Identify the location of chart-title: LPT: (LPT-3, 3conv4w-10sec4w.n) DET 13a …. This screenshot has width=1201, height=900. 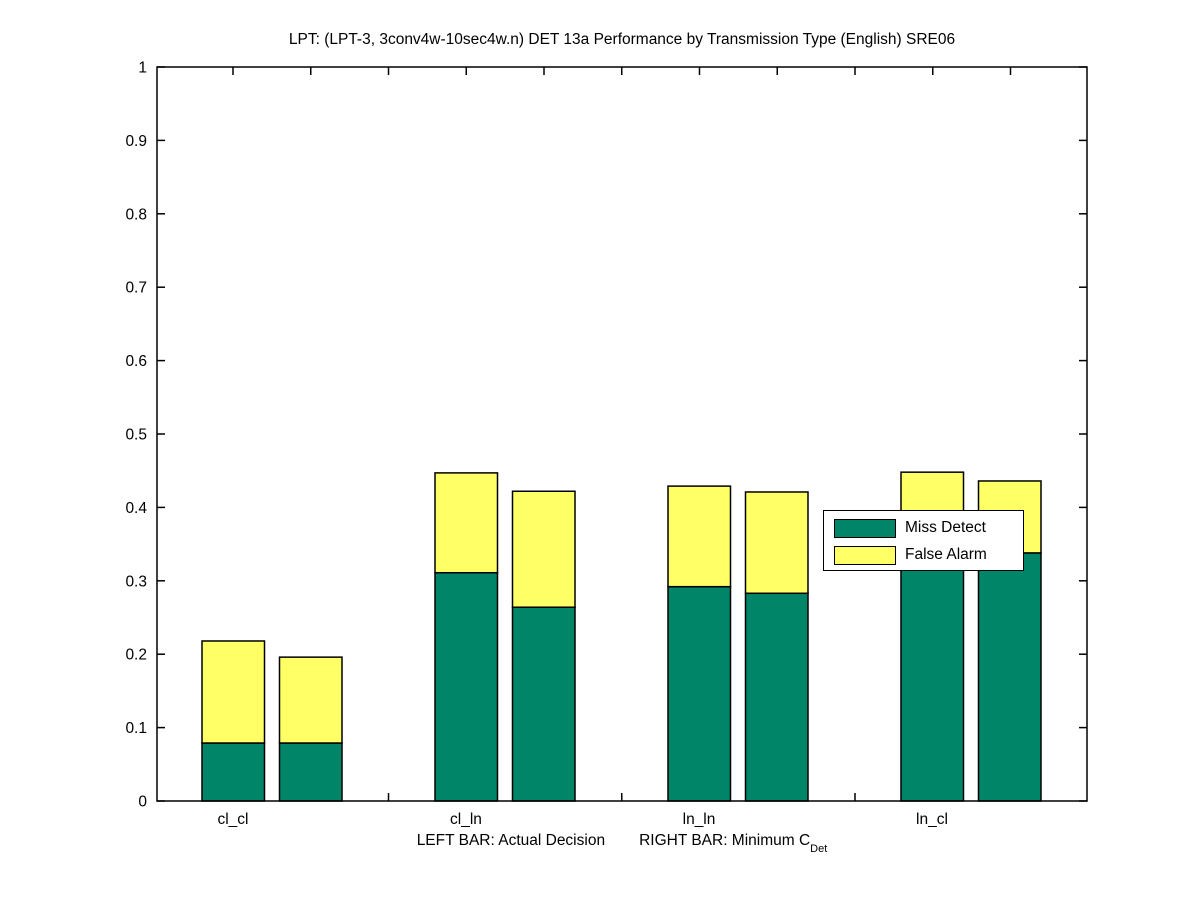
(622, 39).